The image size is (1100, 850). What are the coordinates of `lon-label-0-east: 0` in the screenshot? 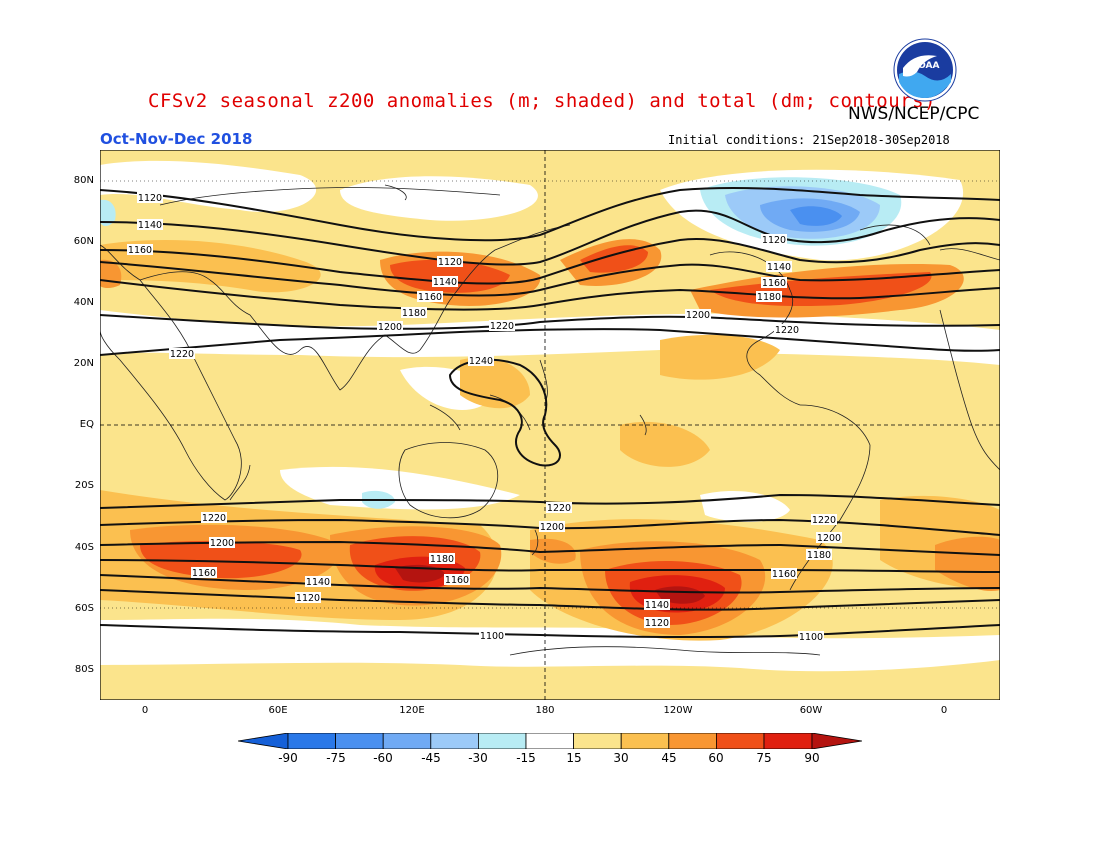 It's located at (944, 710).